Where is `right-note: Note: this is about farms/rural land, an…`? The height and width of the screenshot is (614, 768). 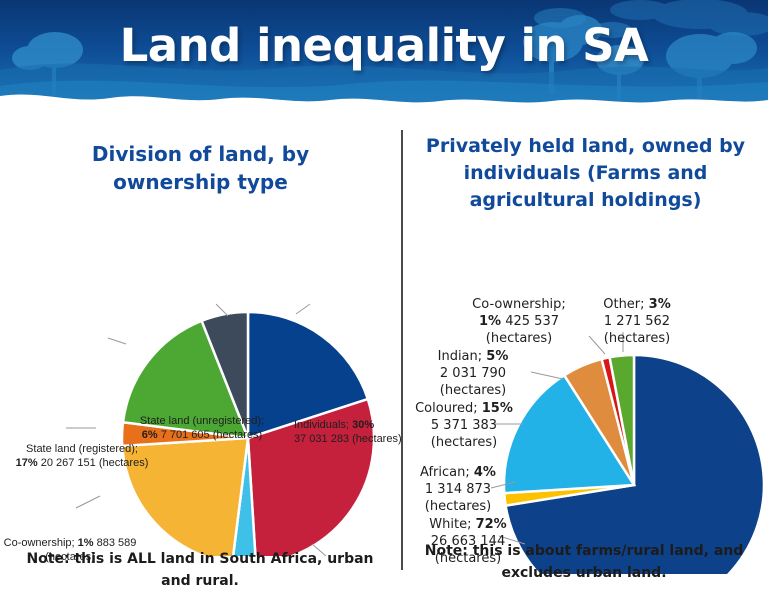 right-note: Note: this is about farms/rural land, an… is located at coordinates (584, 562).